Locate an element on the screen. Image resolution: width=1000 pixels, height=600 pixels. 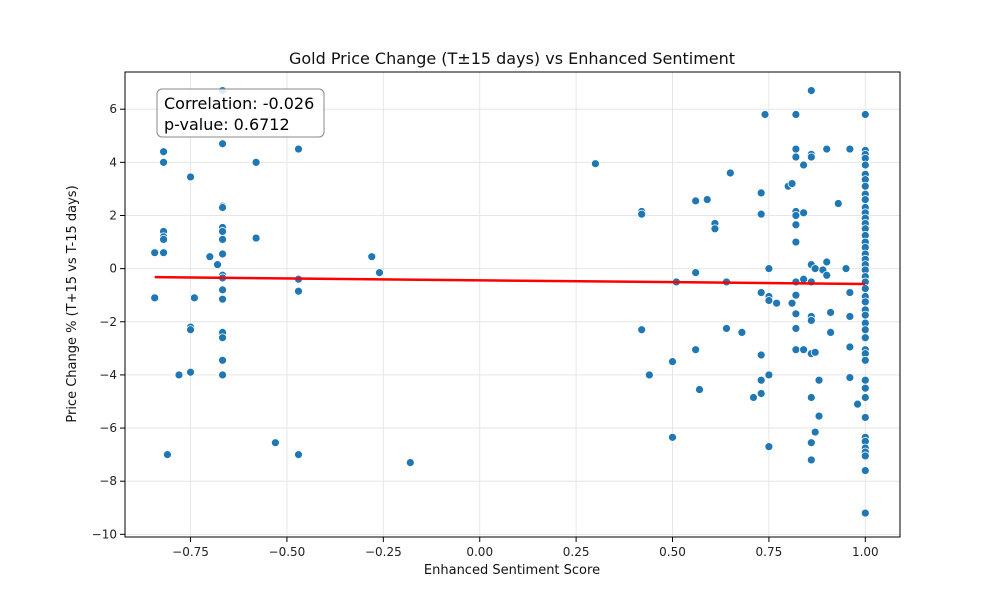
x-axis-label: Enhanced Sentiment Score is located at coordinates (512, 570).